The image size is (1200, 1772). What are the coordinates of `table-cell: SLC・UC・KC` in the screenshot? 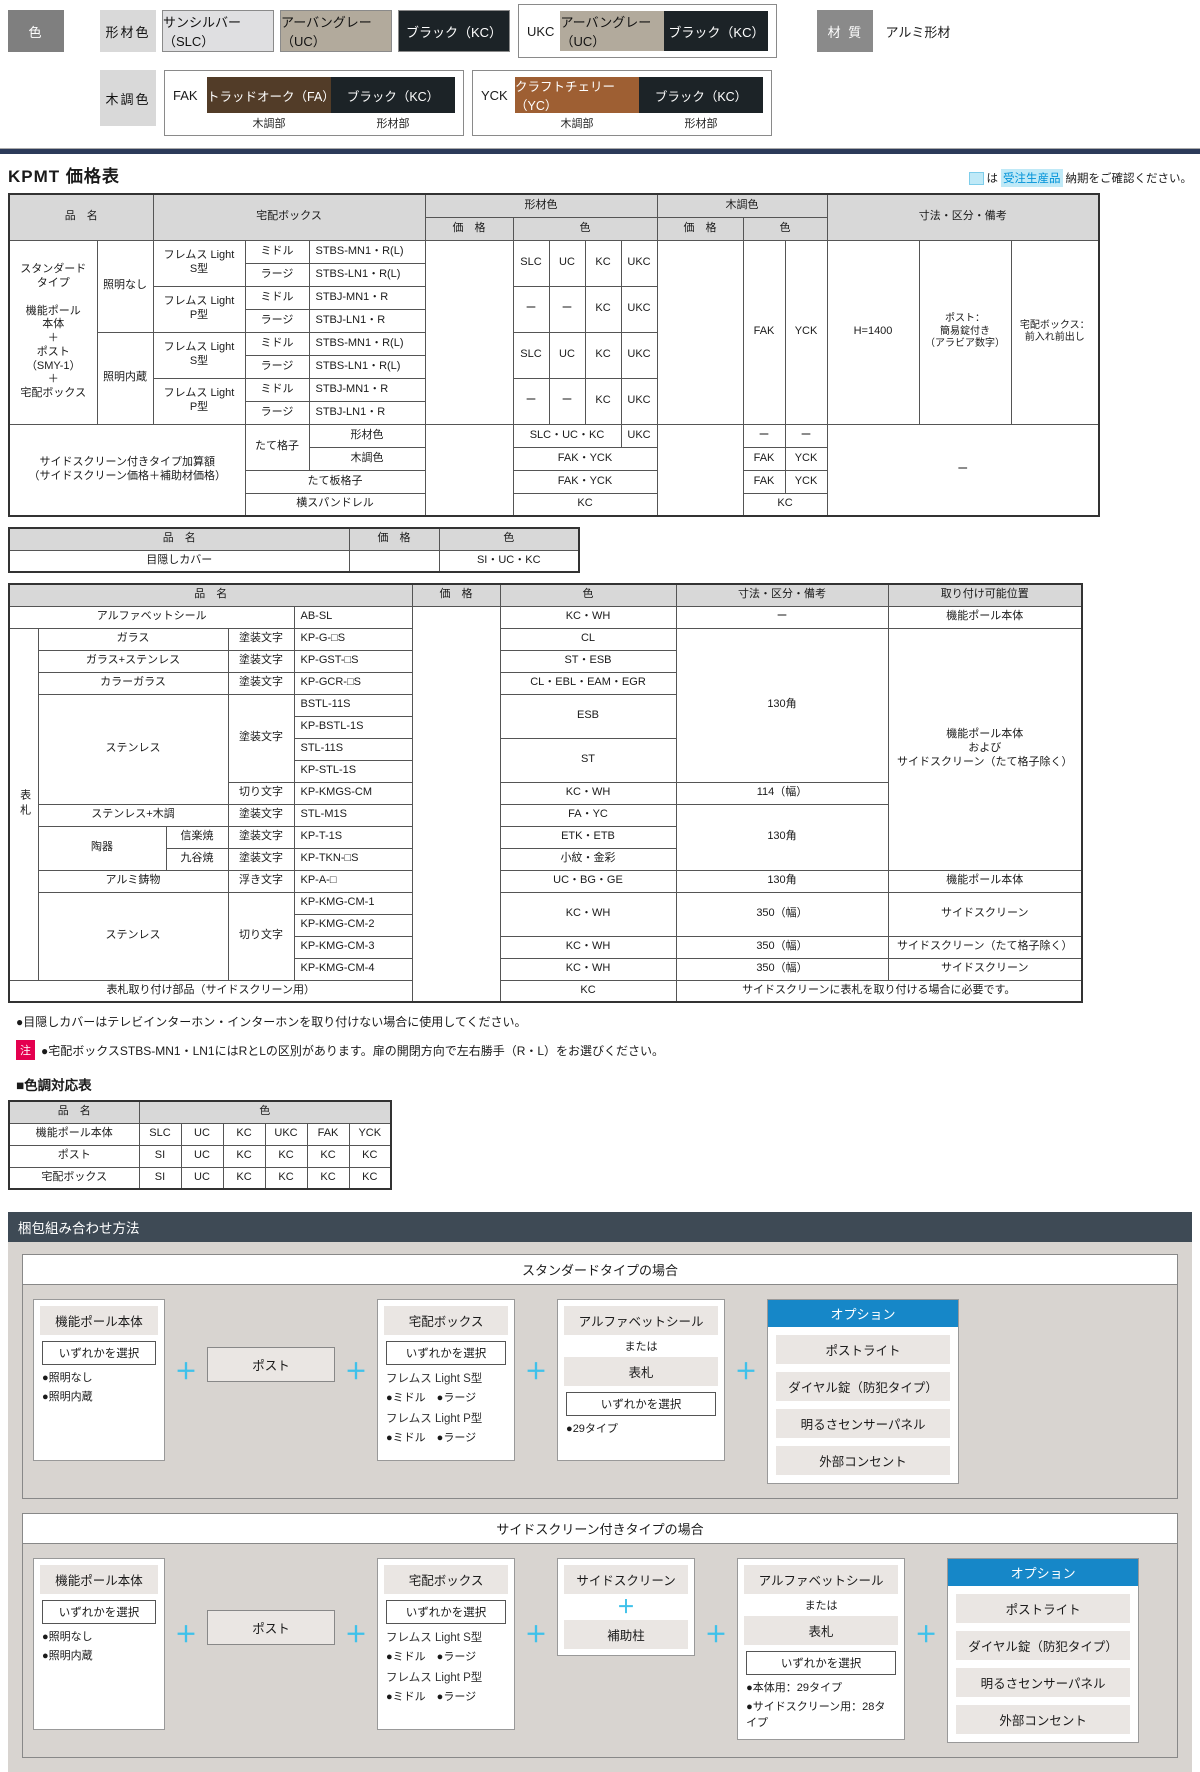 It's located at (567, 435).